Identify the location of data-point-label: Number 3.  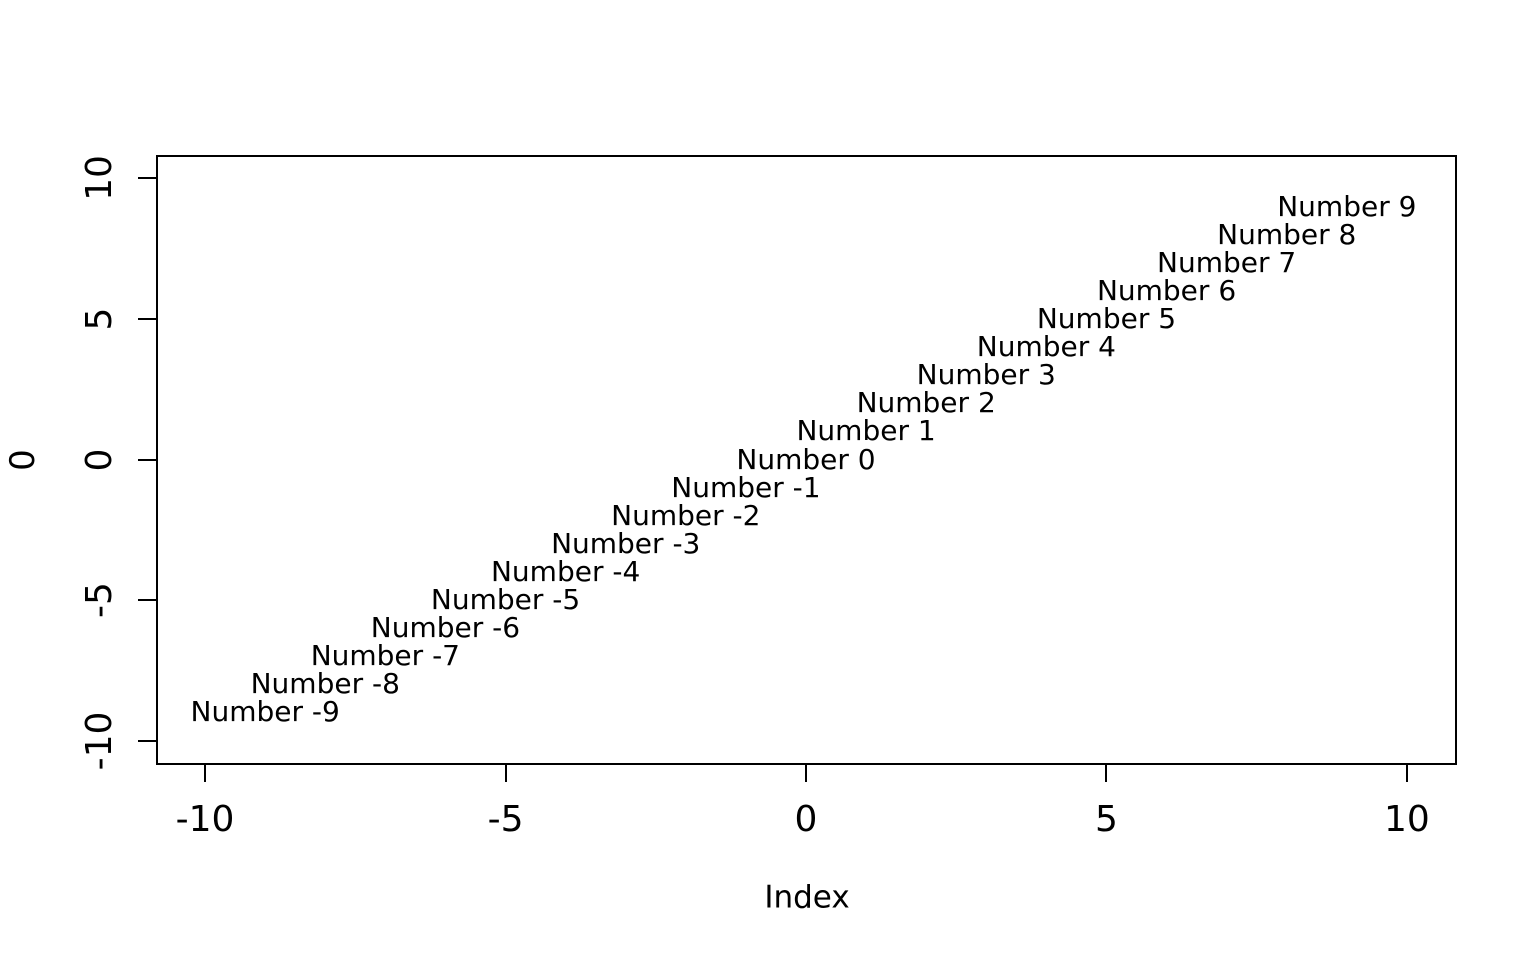
(986, 375).